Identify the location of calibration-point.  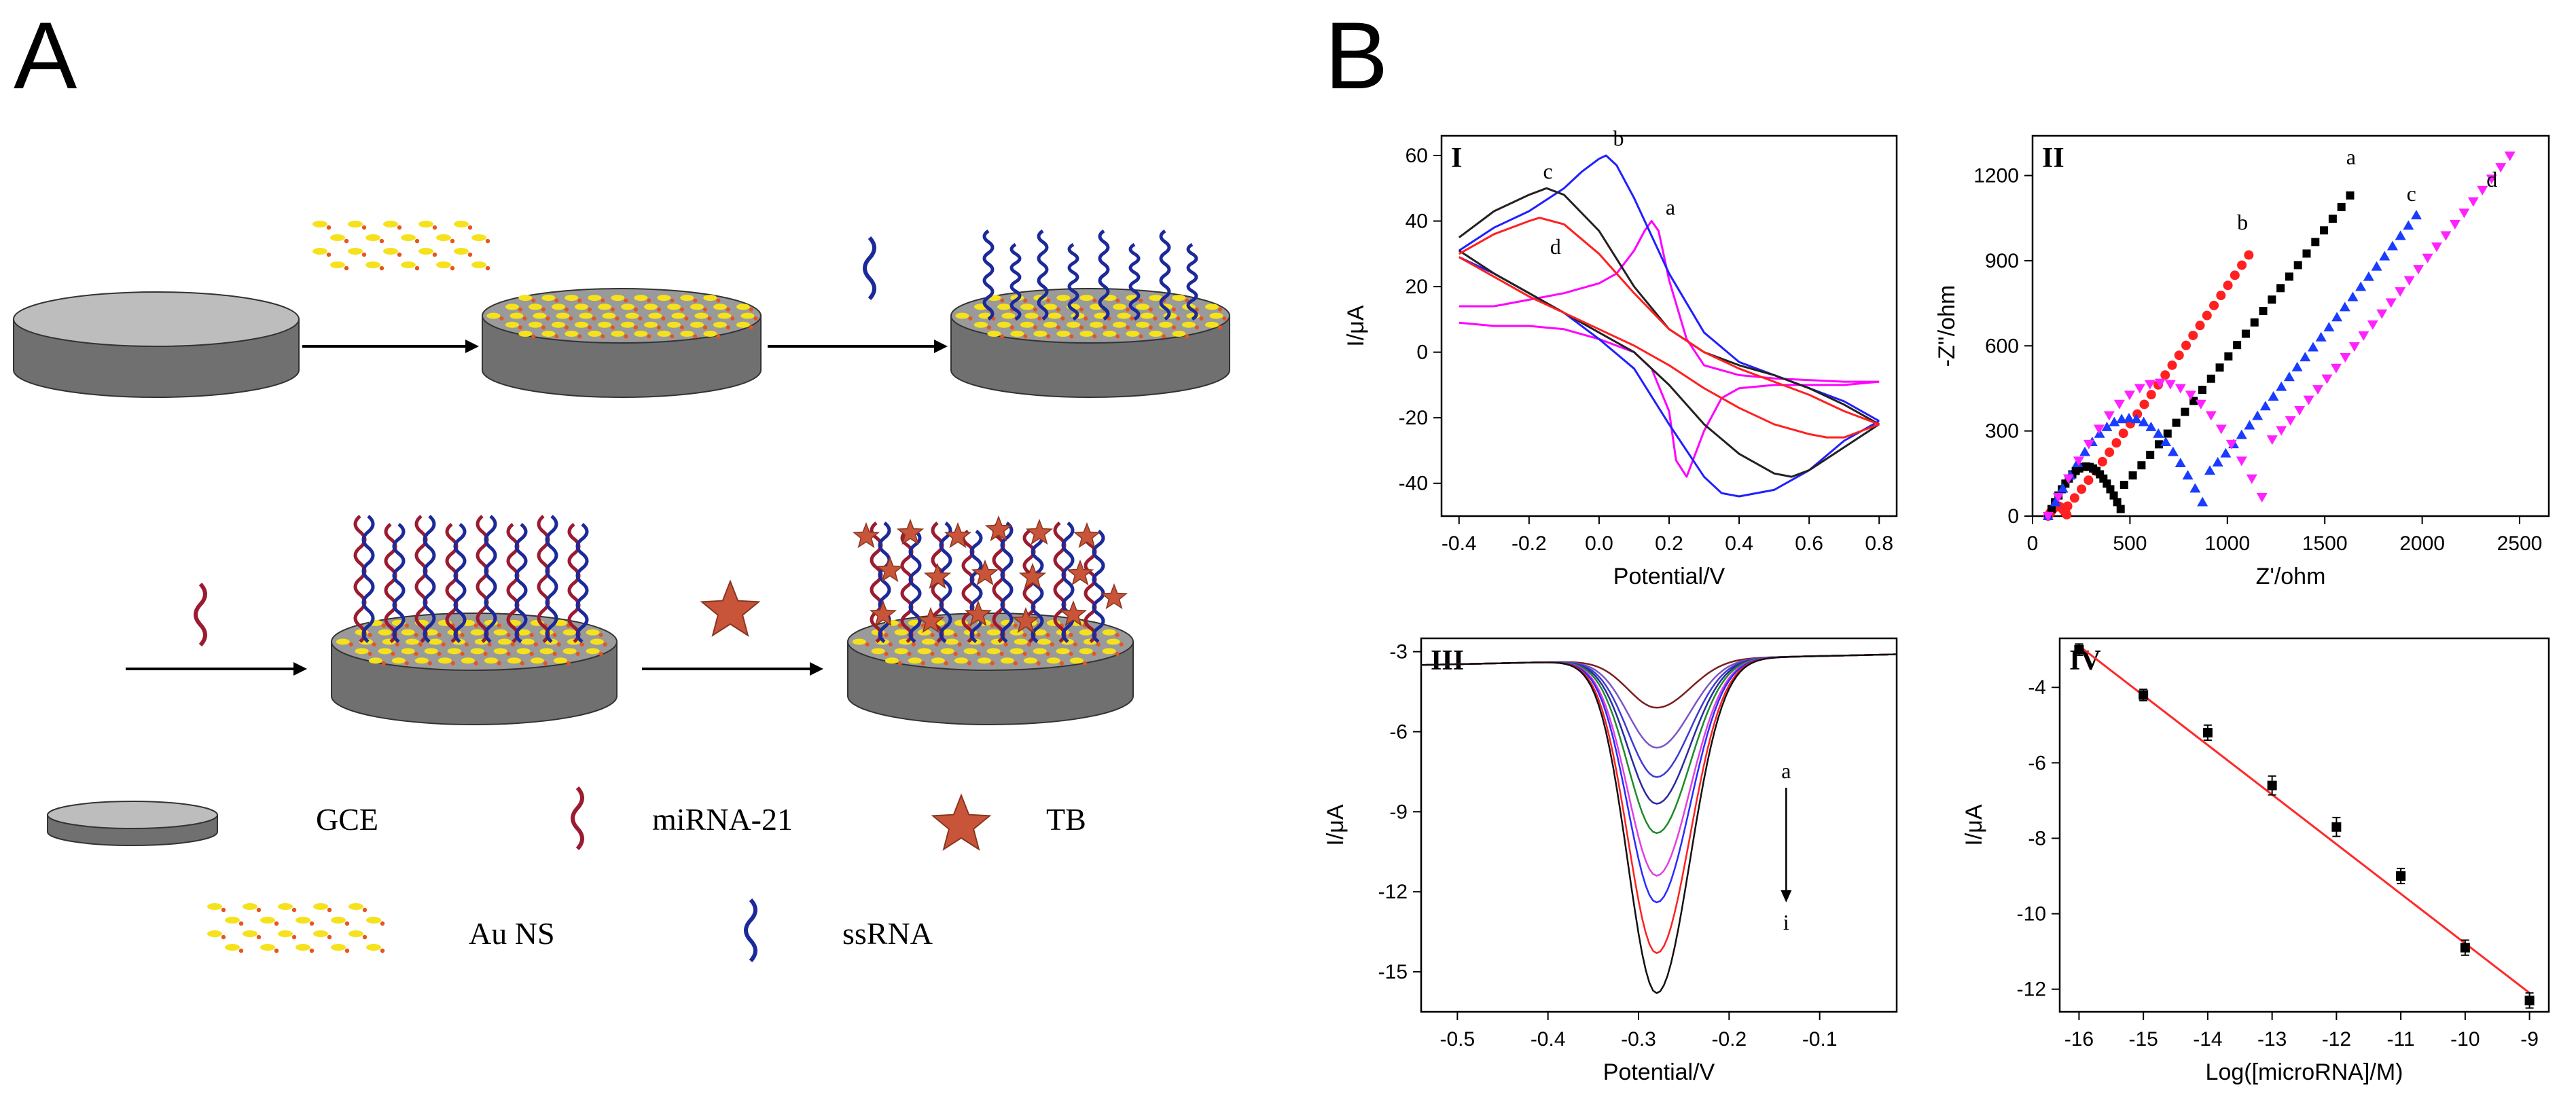
(2079, 649).